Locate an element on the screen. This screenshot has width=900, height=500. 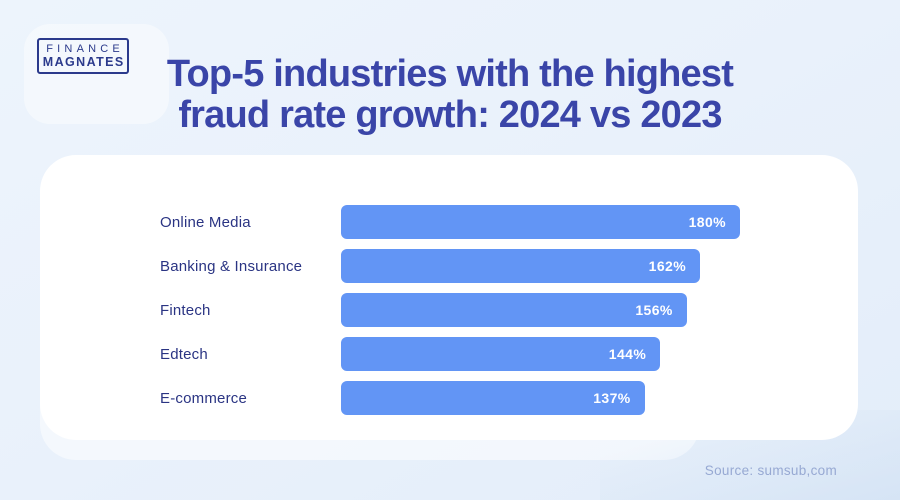
bar-value: 180% is located at coordinates (707, 222).